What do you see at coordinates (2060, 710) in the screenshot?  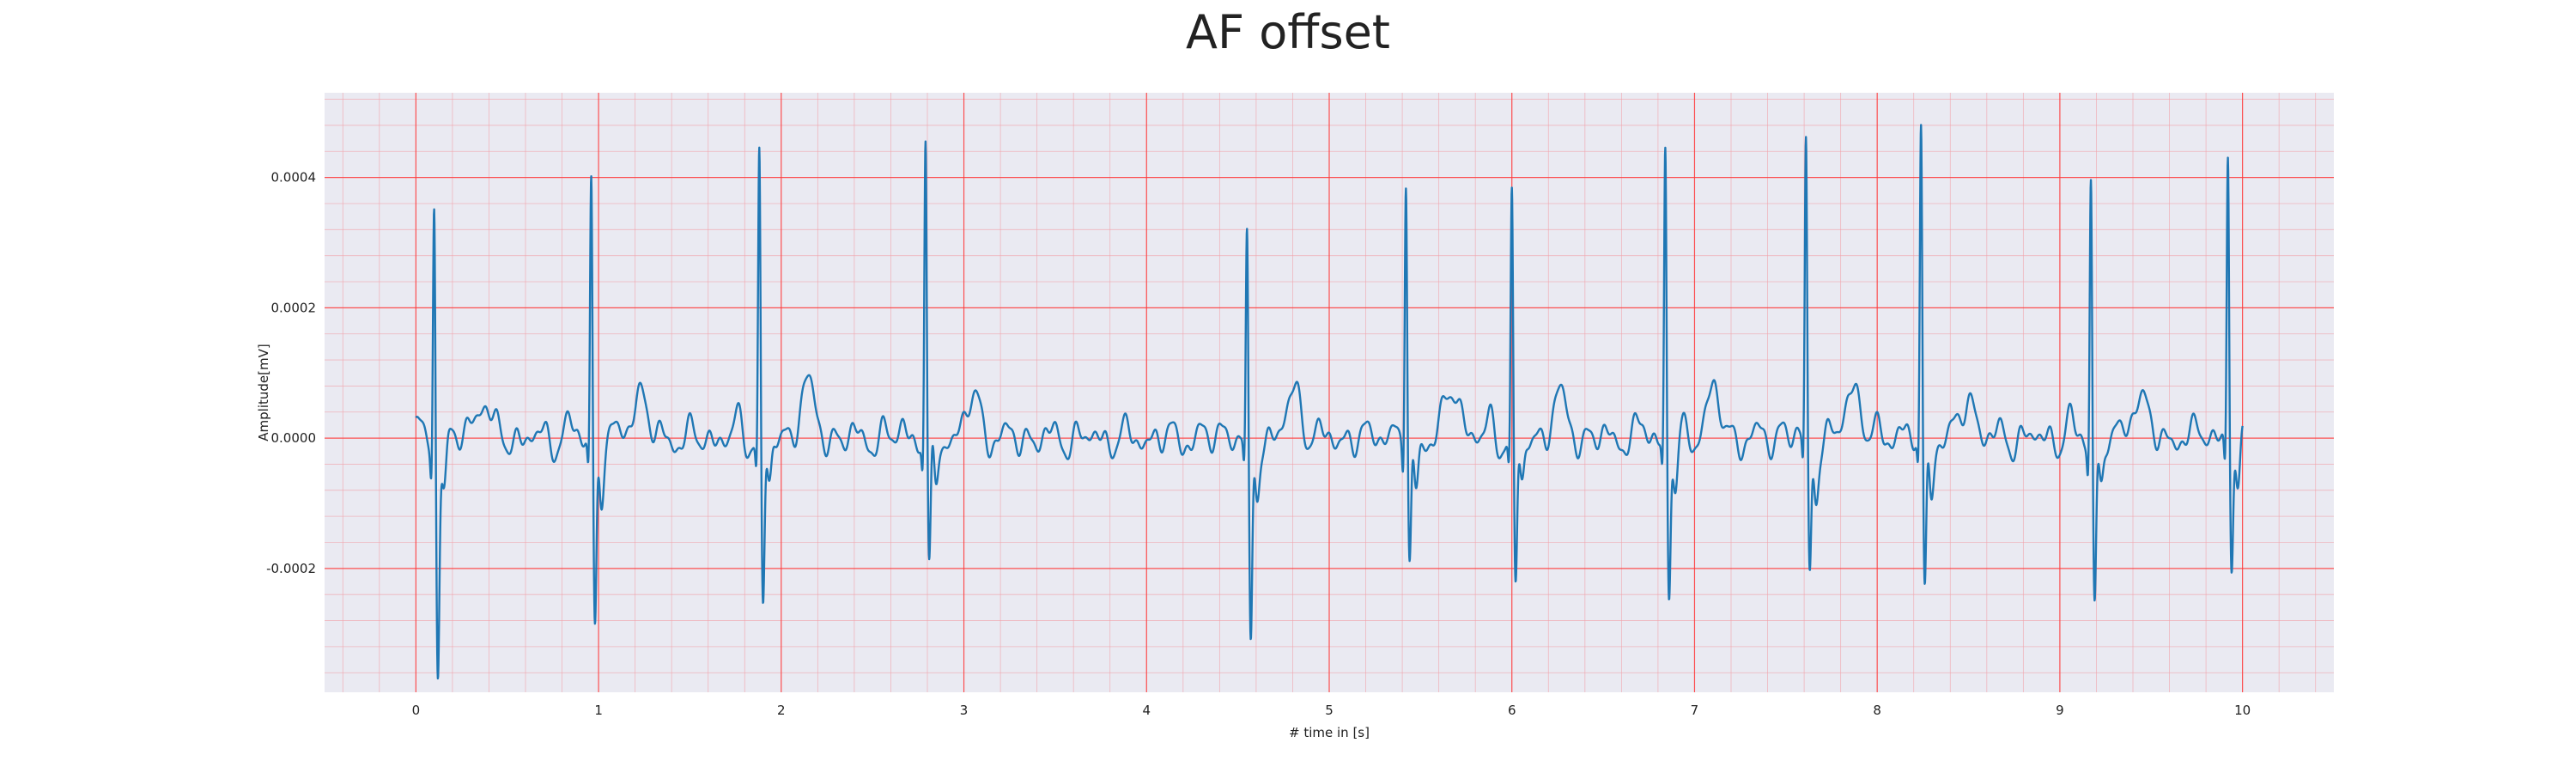 I see `x-tick-label: 9` at bounding box center [2060, 710].